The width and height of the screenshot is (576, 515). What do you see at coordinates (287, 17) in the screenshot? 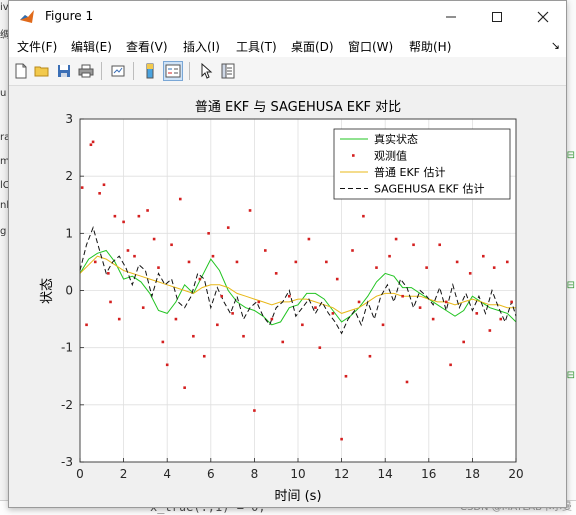
I see `title-bar: Figure 1` at bounding box center [287, 17].